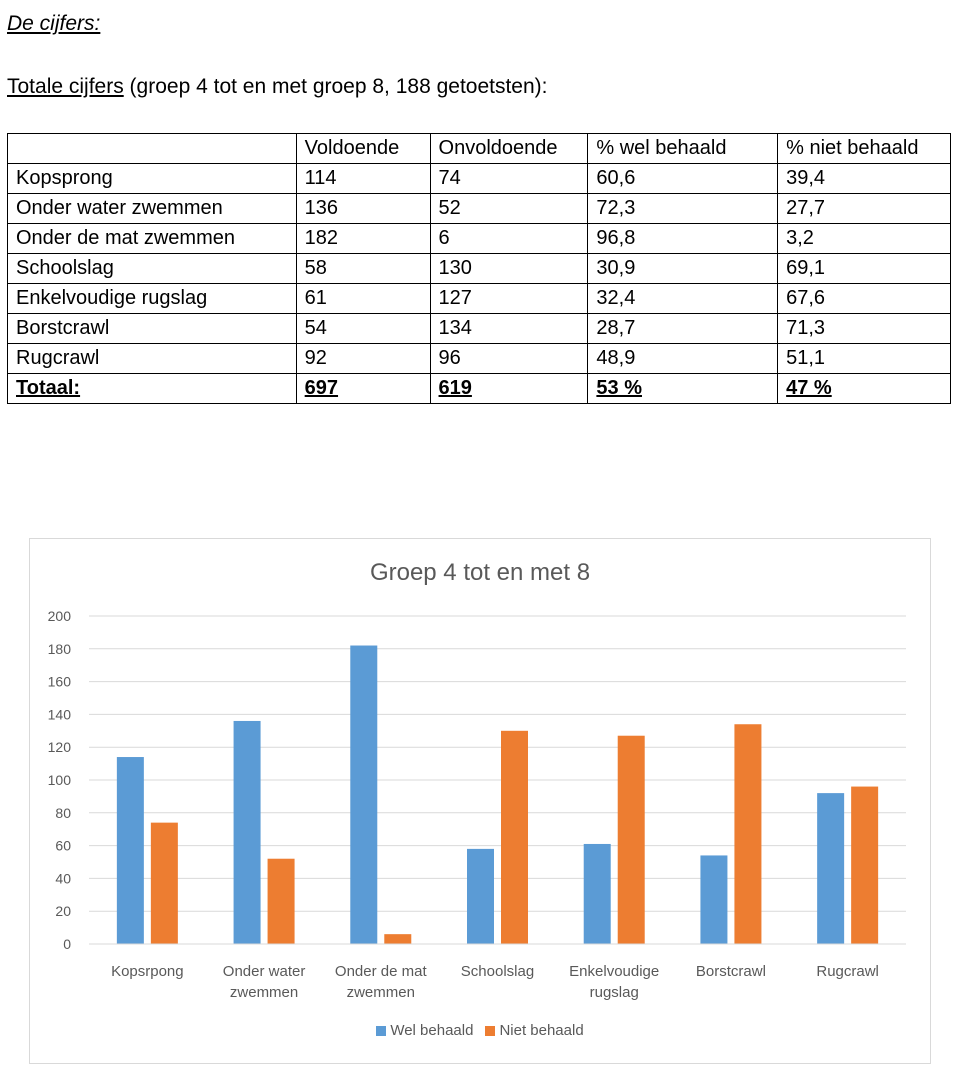  Describe the element at coordinates (541, 1030) in the screenshot. I see `legend-label: Niet behaald` at that location.